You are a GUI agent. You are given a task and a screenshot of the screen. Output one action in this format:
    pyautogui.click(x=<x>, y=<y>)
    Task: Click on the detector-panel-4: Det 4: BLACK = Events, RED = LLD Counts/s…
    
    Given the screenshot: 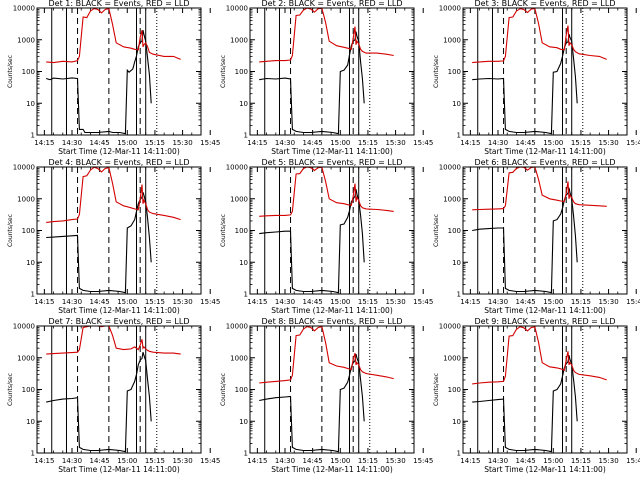 What is the action you would take?
    pyautogui.click(x=113, y=236)
    